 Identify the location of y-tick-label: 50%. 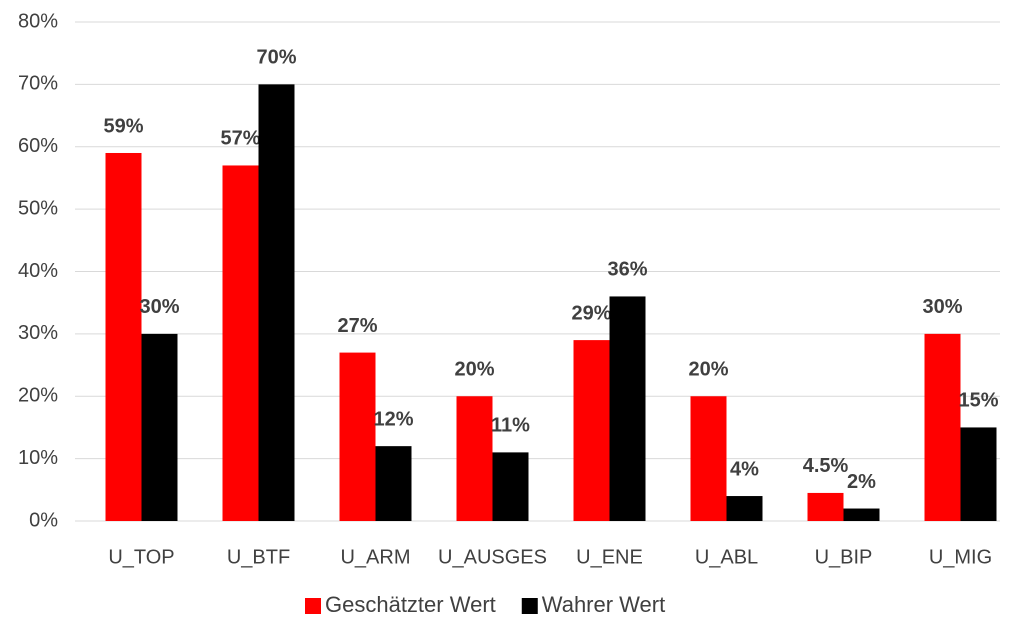
(38, 208).